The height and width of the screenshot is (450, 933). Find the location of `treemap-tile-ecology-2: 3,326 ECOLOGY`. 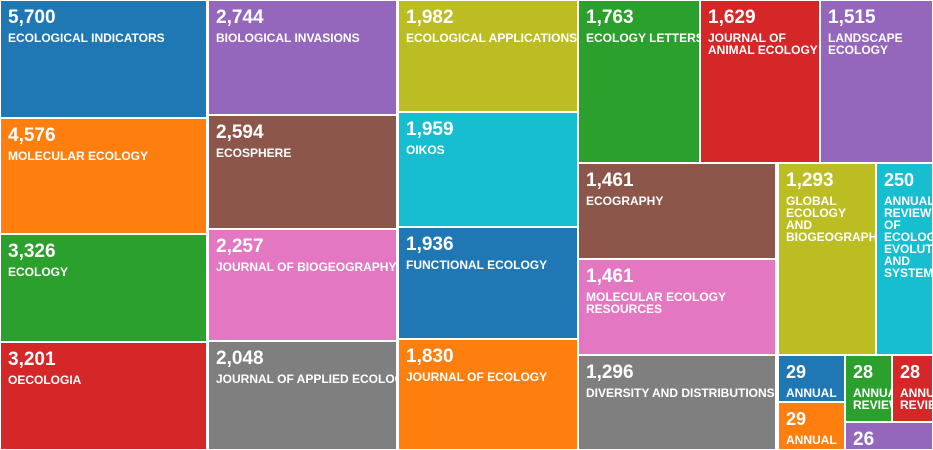

treemap-tile-ecology-2: 3,326 ECOLOGY is located at coordinates (103, 288).